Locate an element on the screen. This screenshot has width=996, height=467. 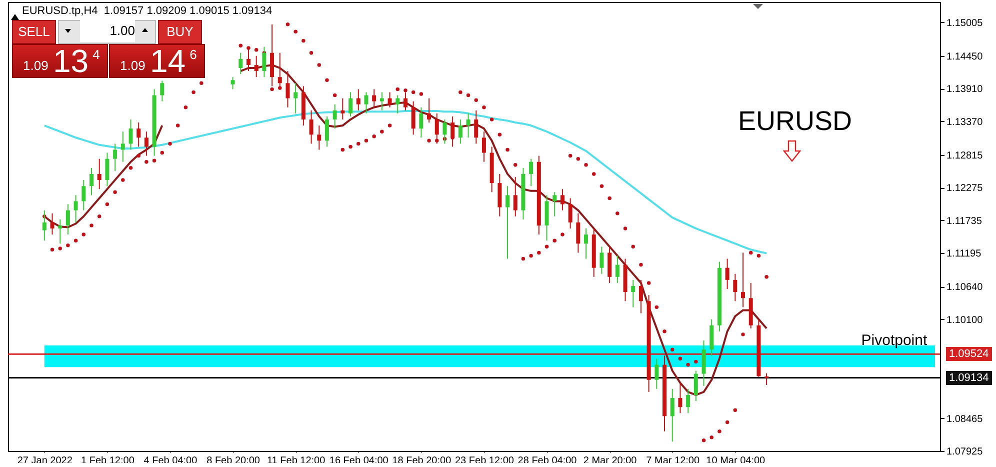
y-tick-label: 1.10100 is located at coordinates (965, 320).